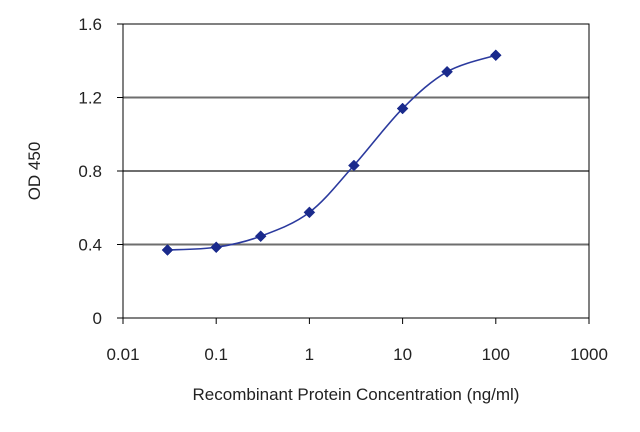  Describe the element at coordinates (90, 98) in the screenshot. I see `y-tick-label-3: 1.2` at that location.